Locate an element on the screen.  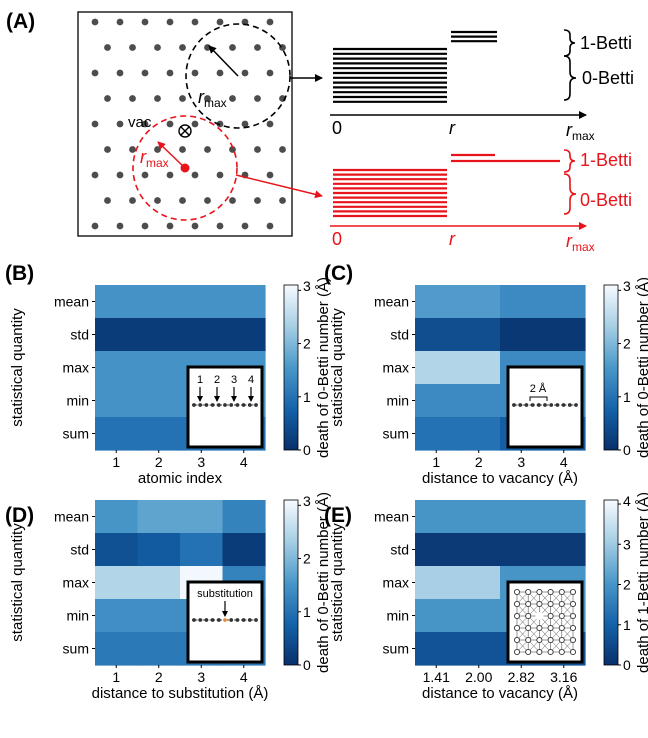
brace-0betti-black is located at coordinates (570, 78).